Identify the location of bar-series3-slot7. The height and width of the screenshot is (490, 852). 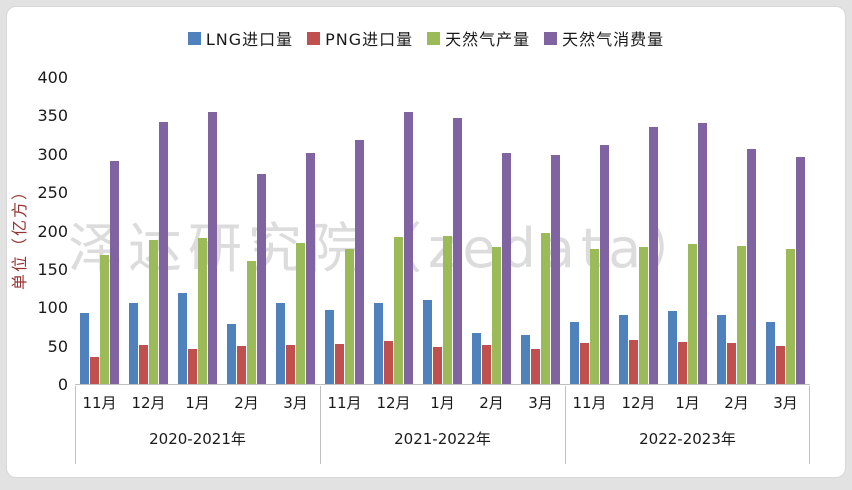
(457, 251).